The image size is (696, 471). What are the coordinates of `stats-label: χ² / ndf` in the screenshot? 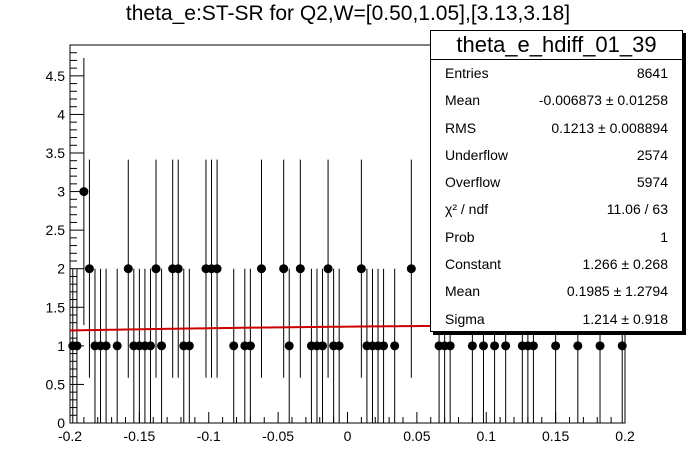 It's located at (467, 209).